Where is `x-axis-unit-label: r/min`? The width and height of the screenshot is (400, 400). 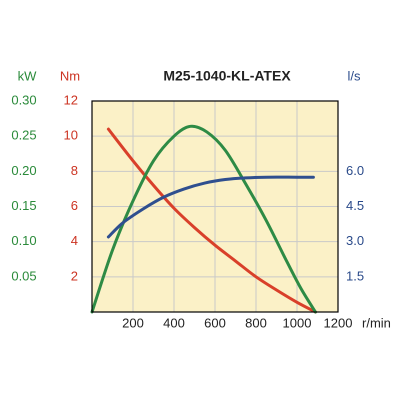
x-axis-unit-label: r/min is located at coordinates (376, 322).